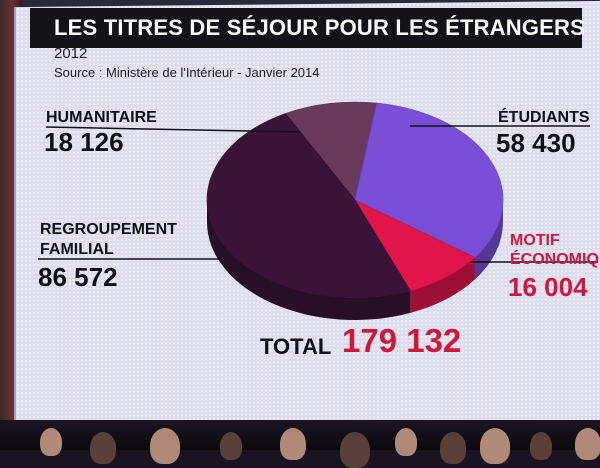  What do you see at coordinates (296, 346) in the screenshot?
I see `total-label: TOTAL` at bounding box center [296, 346].